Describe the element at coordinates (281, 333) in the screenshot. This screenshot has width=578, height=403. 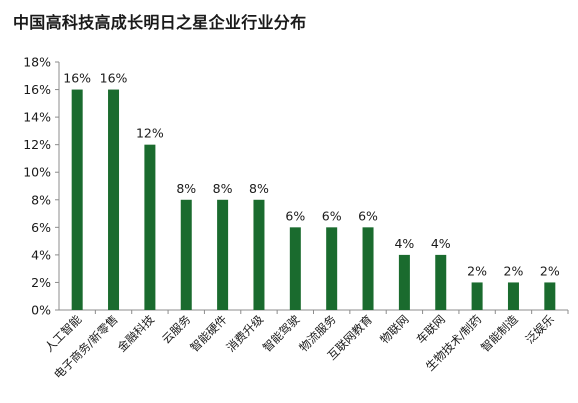
I see `category-label: 智能驾驶` at that location.